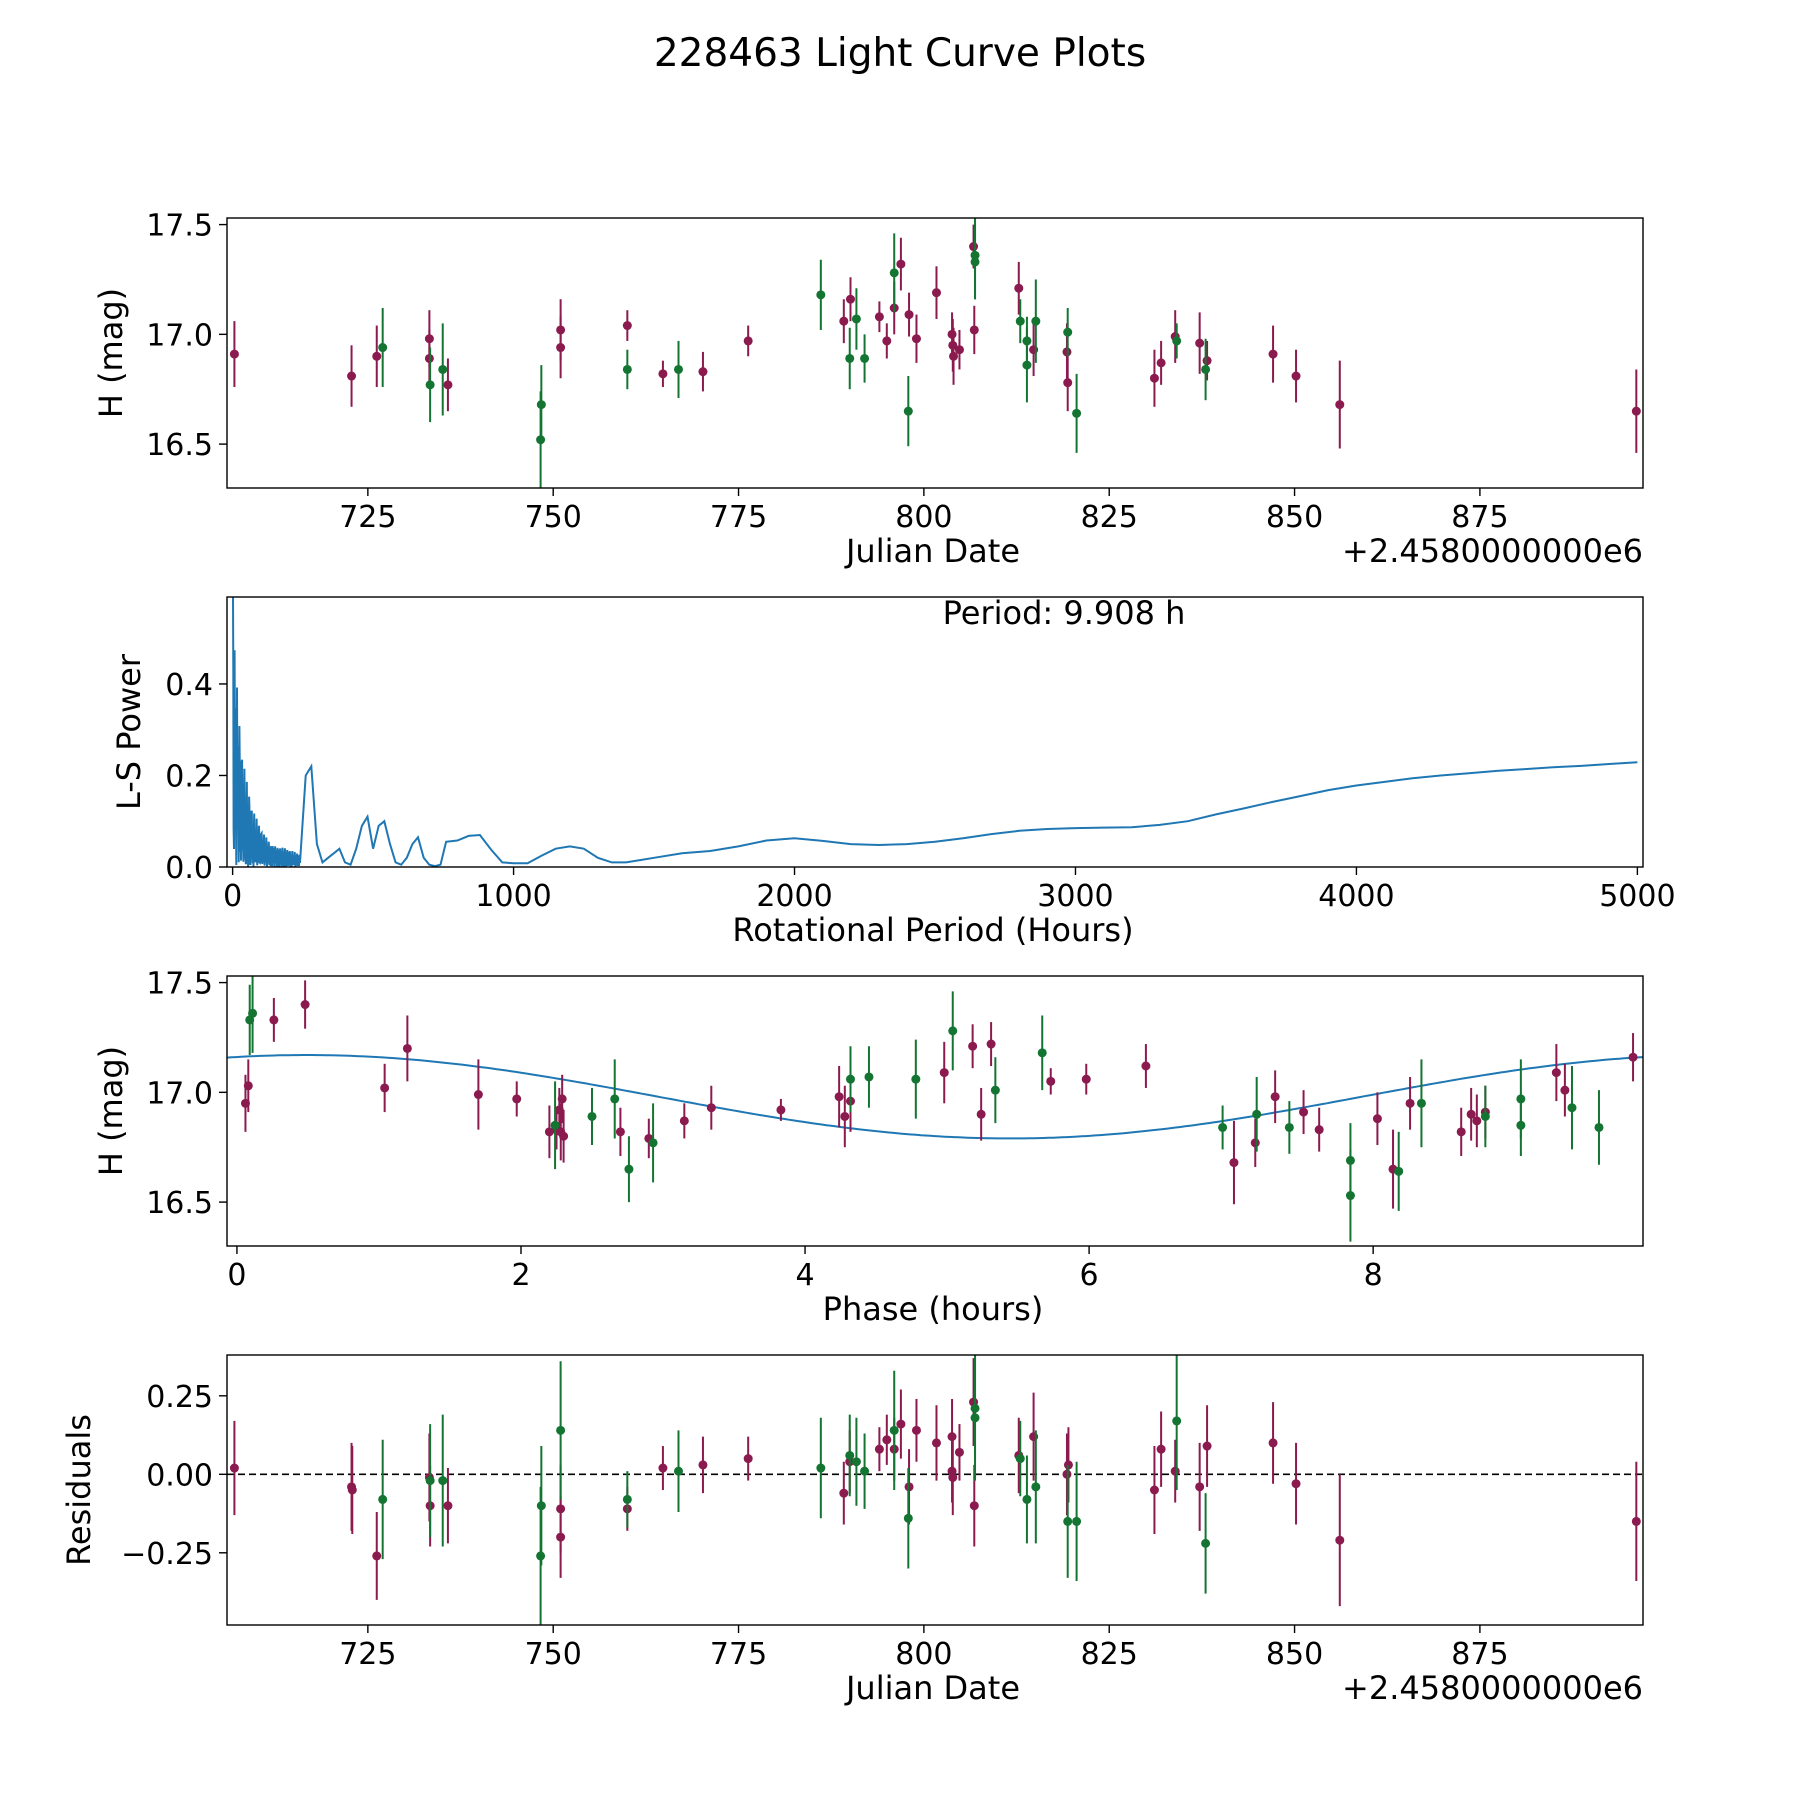 The height and width of the screenshot is (1800, 1800). I want to click on y-tick-label: 0.4, so click(189, 685).